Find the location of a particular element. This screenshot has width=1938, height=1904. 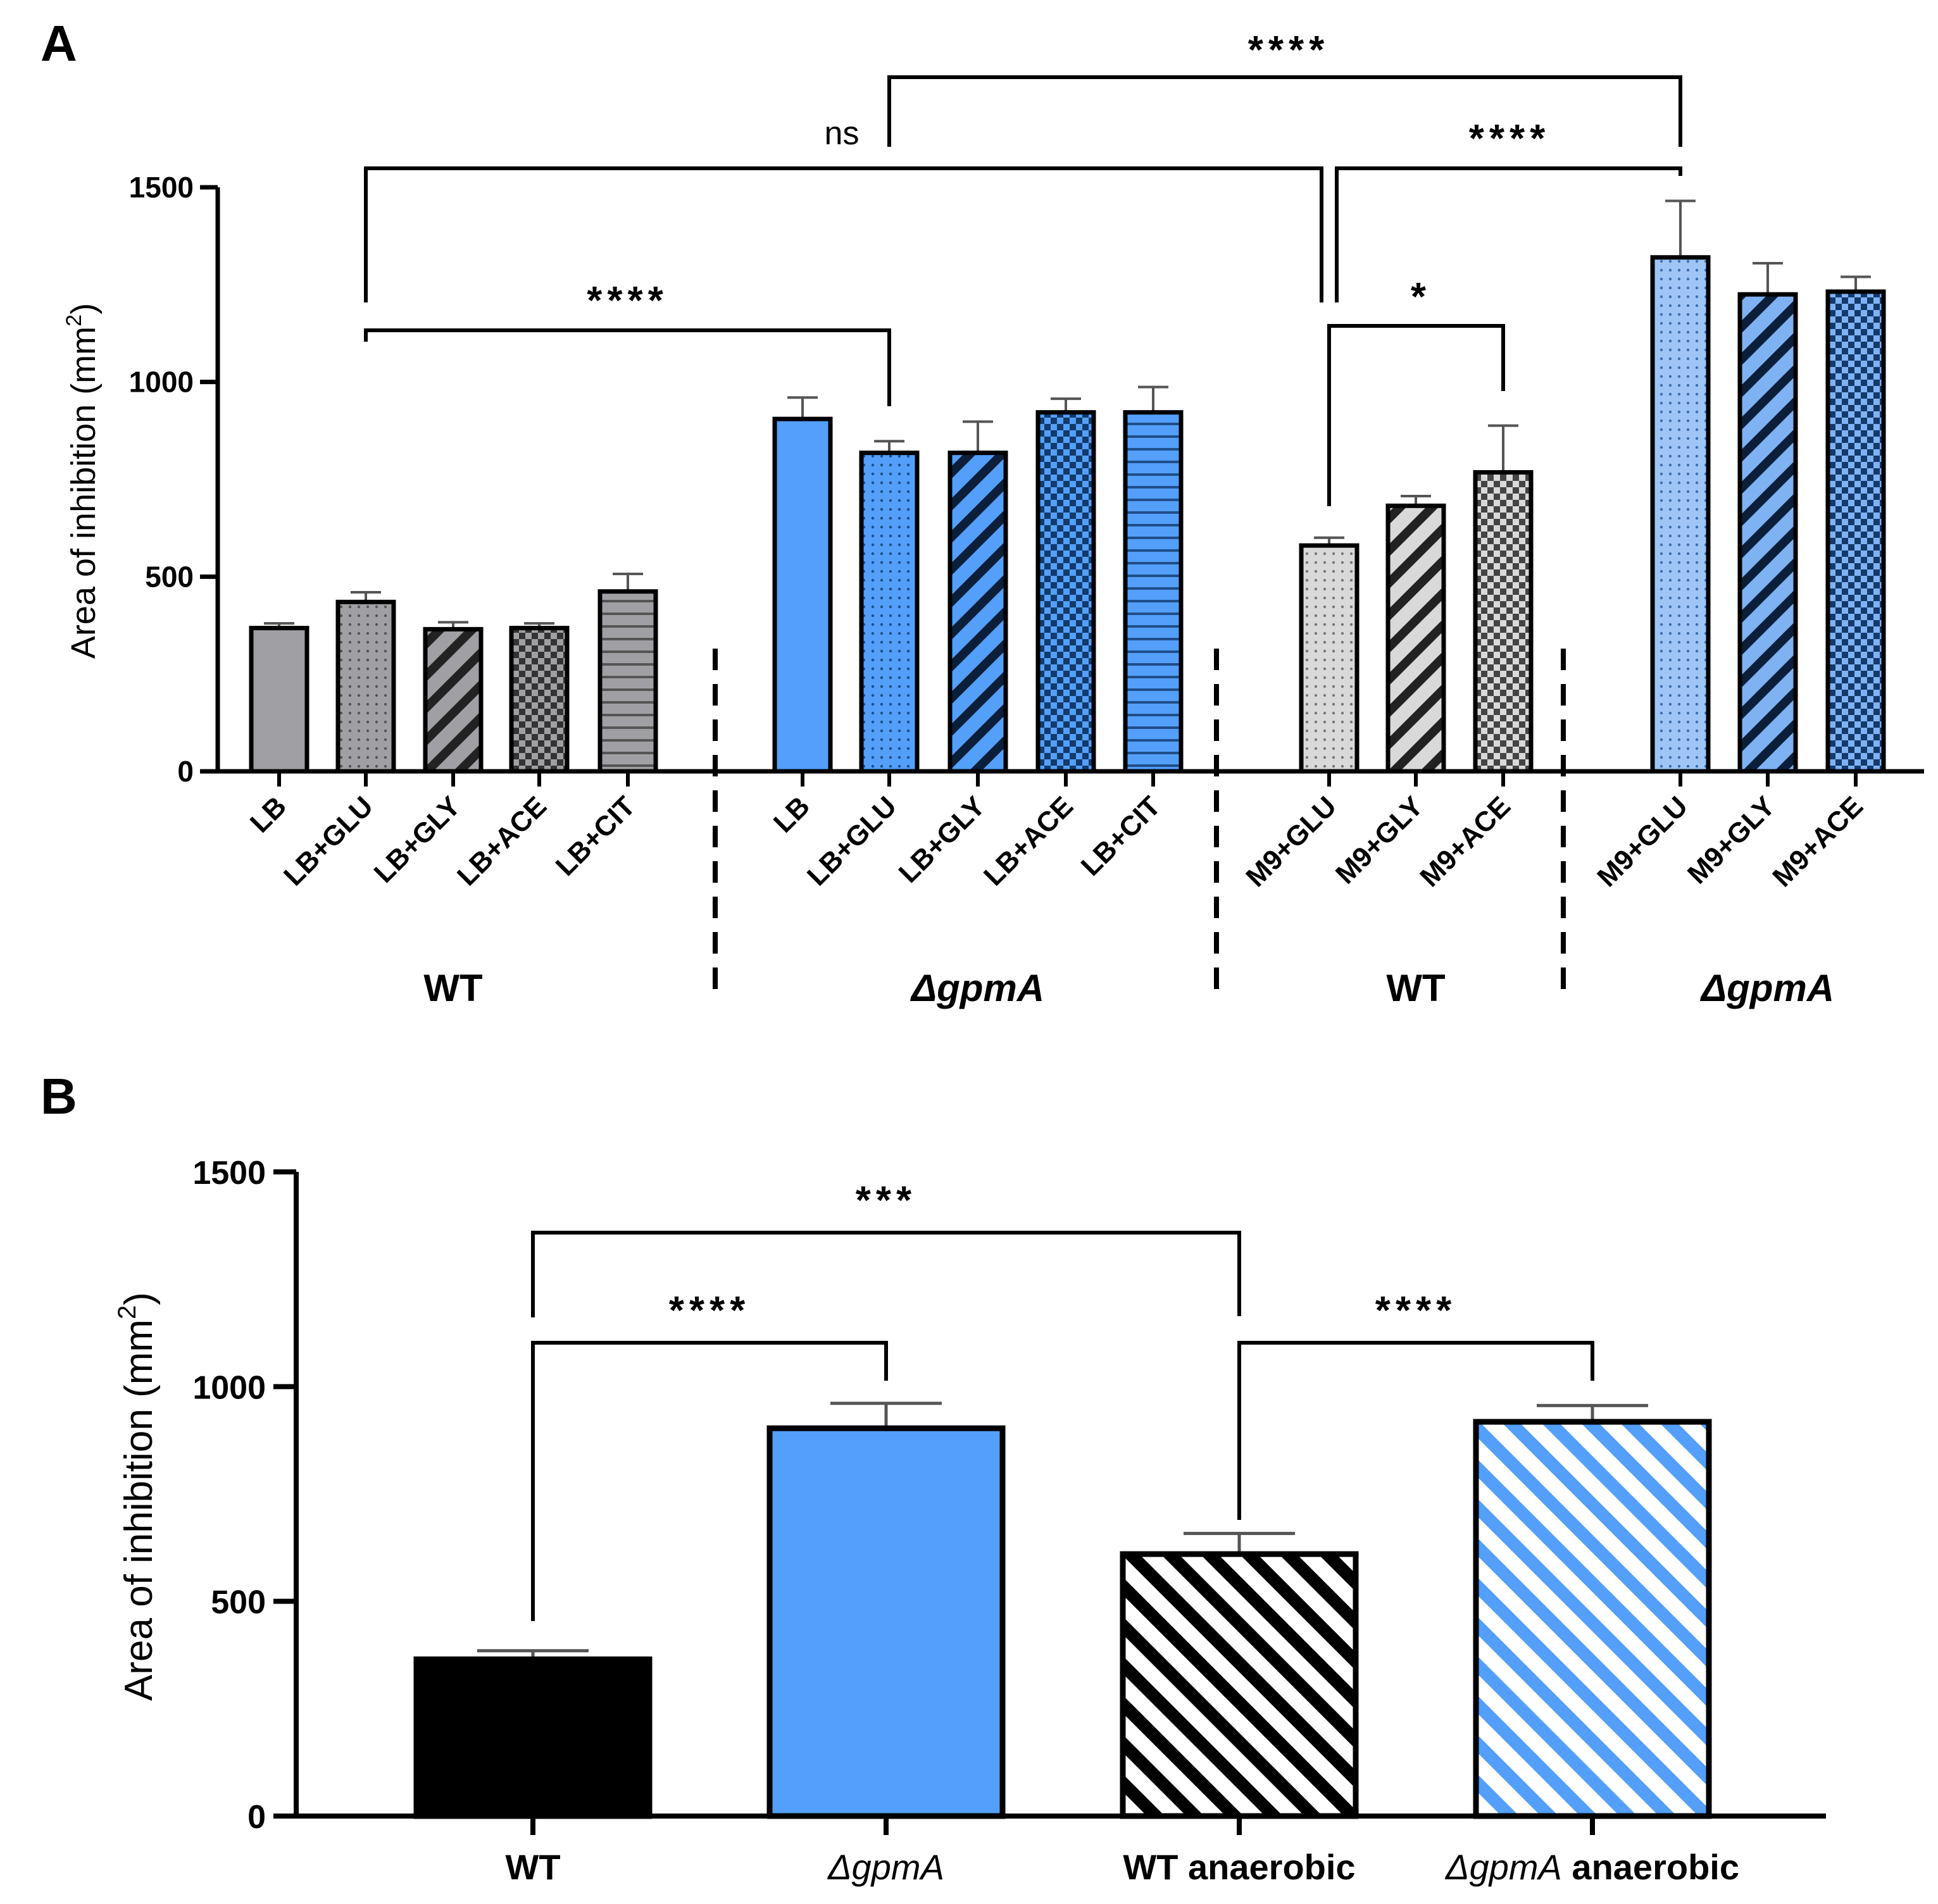

panel-b-y-tick-label: 0 is located at coordinates (256, 1817).